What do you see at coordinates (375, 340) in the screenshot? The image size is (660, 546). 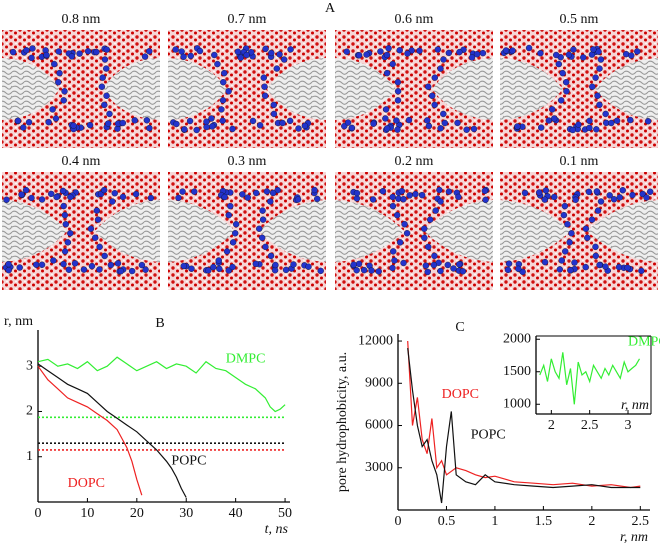 I see `y-tick-label: 12000` at bounding box center [375, 340].